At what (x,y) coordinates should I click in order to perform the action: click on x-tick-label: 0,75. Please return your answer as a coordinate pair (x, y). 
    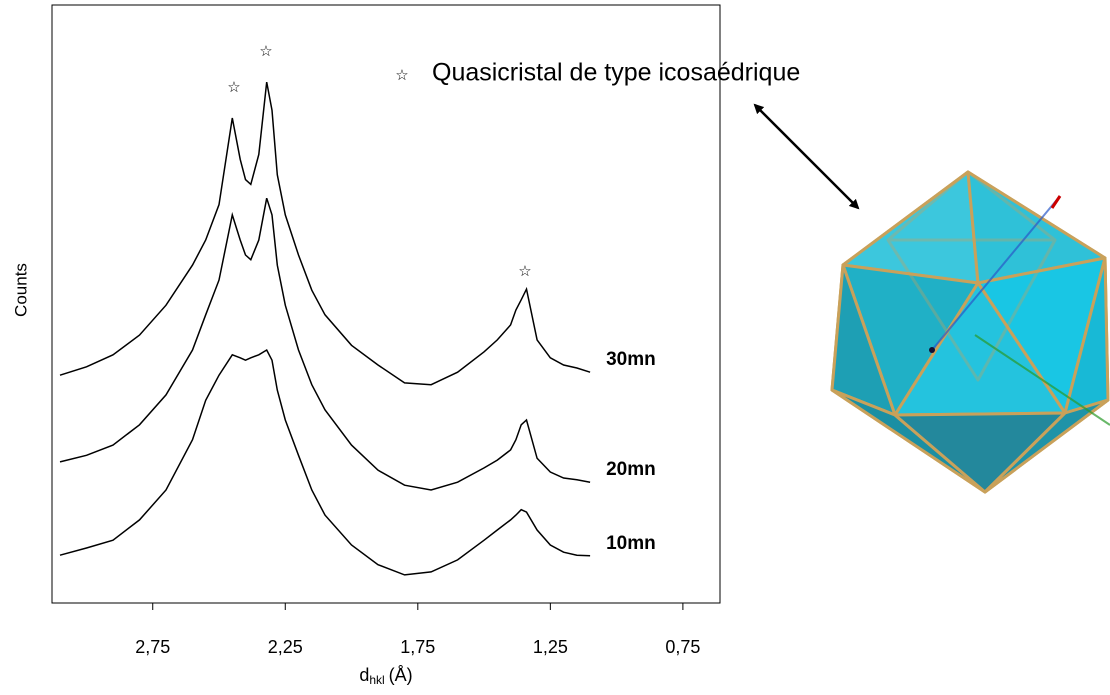
    Looking at the image, I should click on (682, 647).